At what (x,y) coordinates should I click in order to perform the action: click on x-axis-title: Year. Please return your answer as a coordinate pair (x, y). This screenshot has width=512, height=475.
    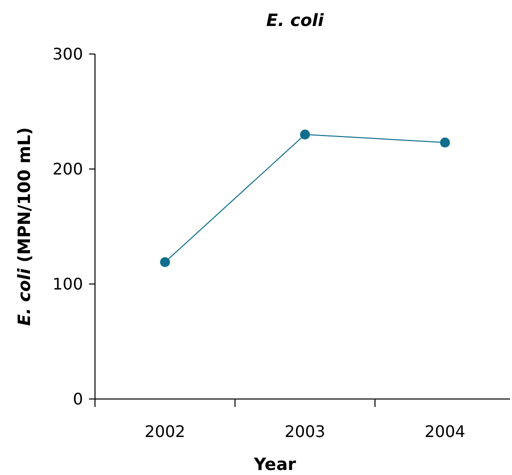
    Looking at the image, I should click on (274, 465).